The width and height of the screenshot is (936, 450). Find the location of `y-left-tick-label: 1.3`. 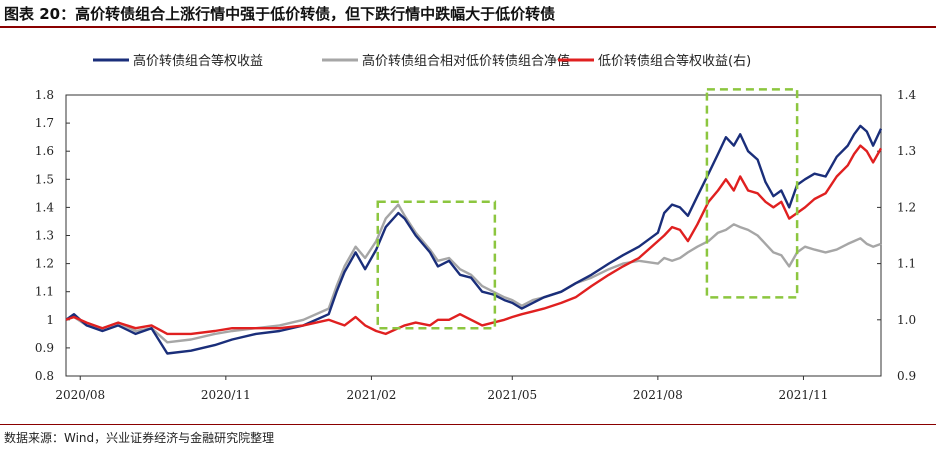

y-left-tick-label: 1.3 is located at coordinates (44, 236).